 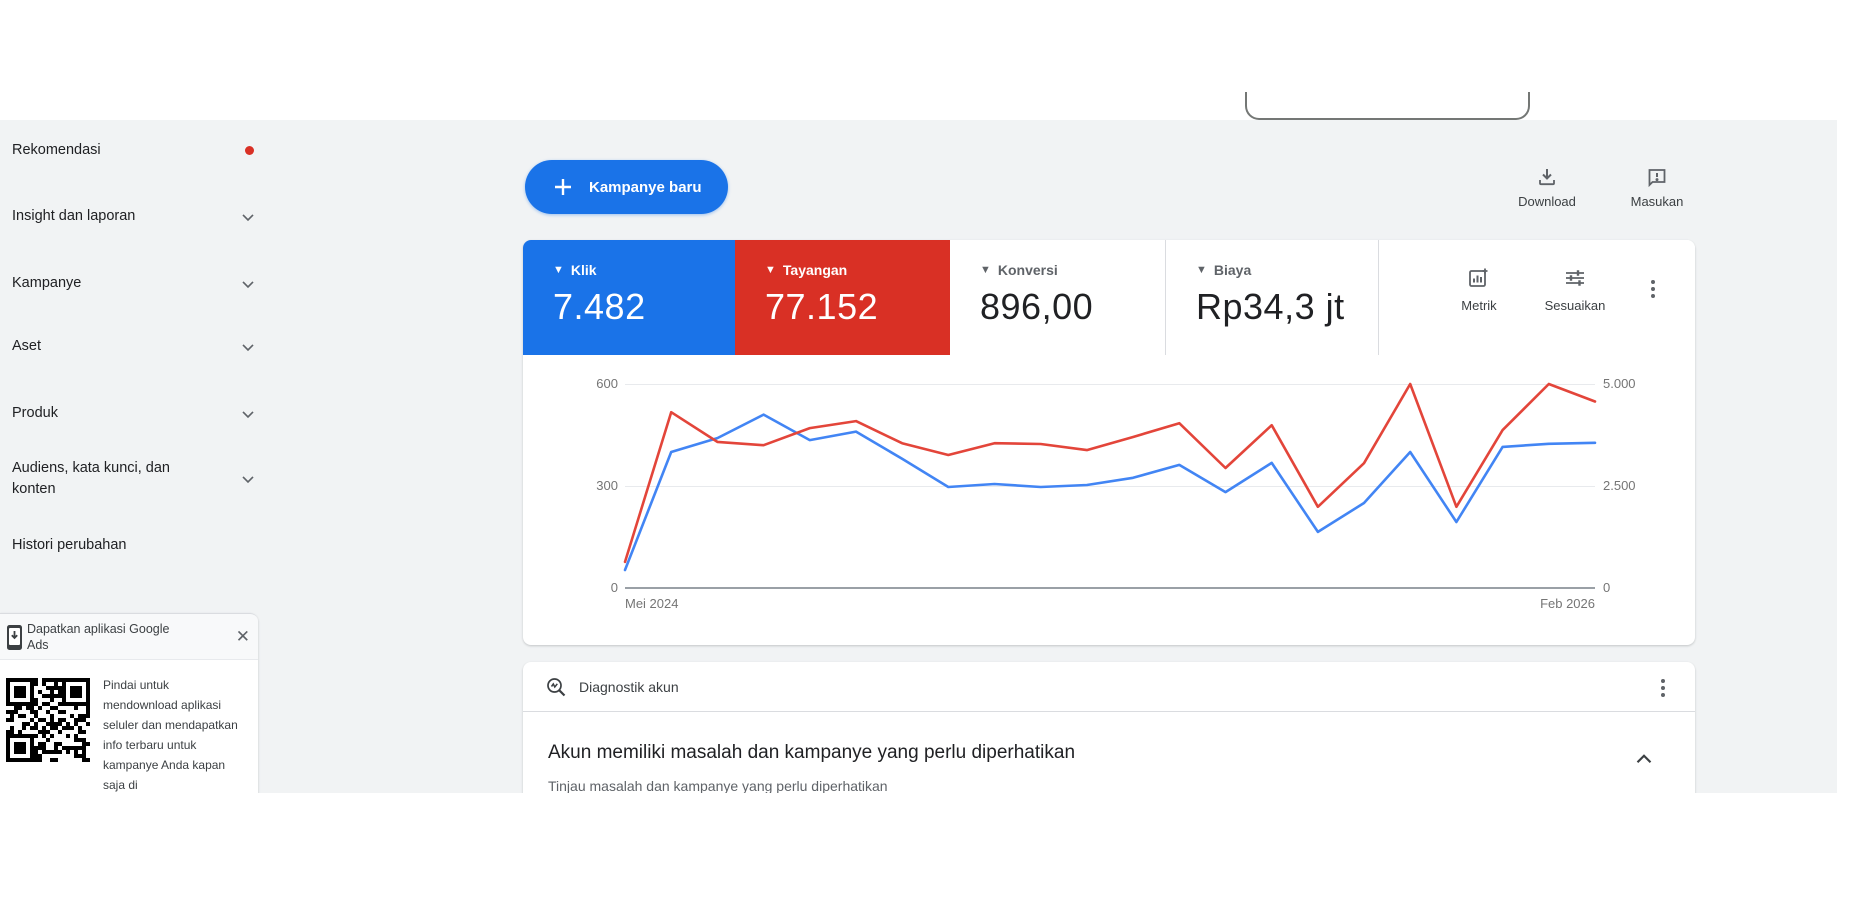 I want to click on scorecard-label: Klik, so click(x=583, y=270).